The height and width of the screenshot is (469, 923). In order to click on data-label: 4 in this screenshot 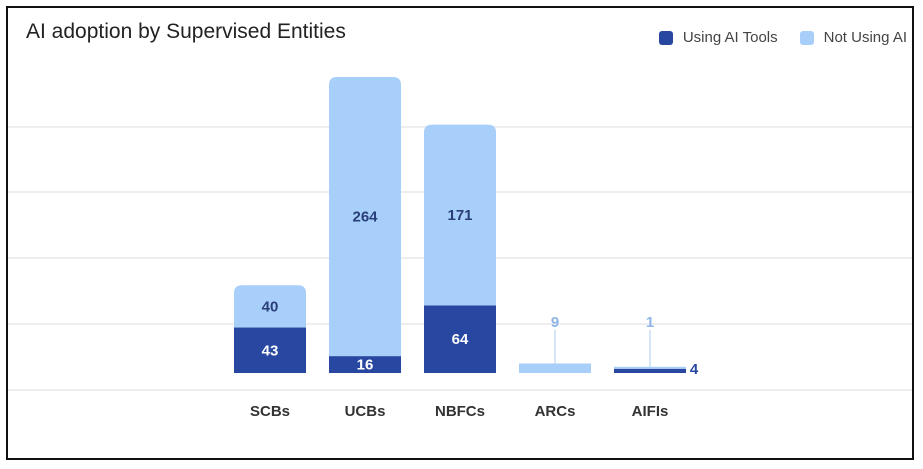, I will do `click(694, 369)`.